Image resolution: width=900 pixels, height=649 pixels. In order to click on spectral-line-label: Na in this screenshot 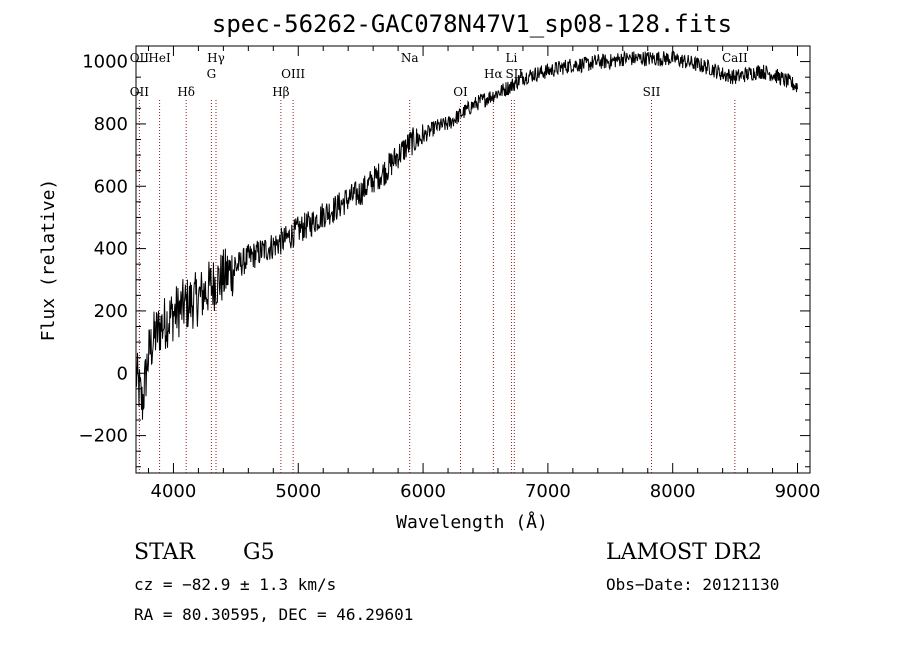, I will do `click(410, 58)`.